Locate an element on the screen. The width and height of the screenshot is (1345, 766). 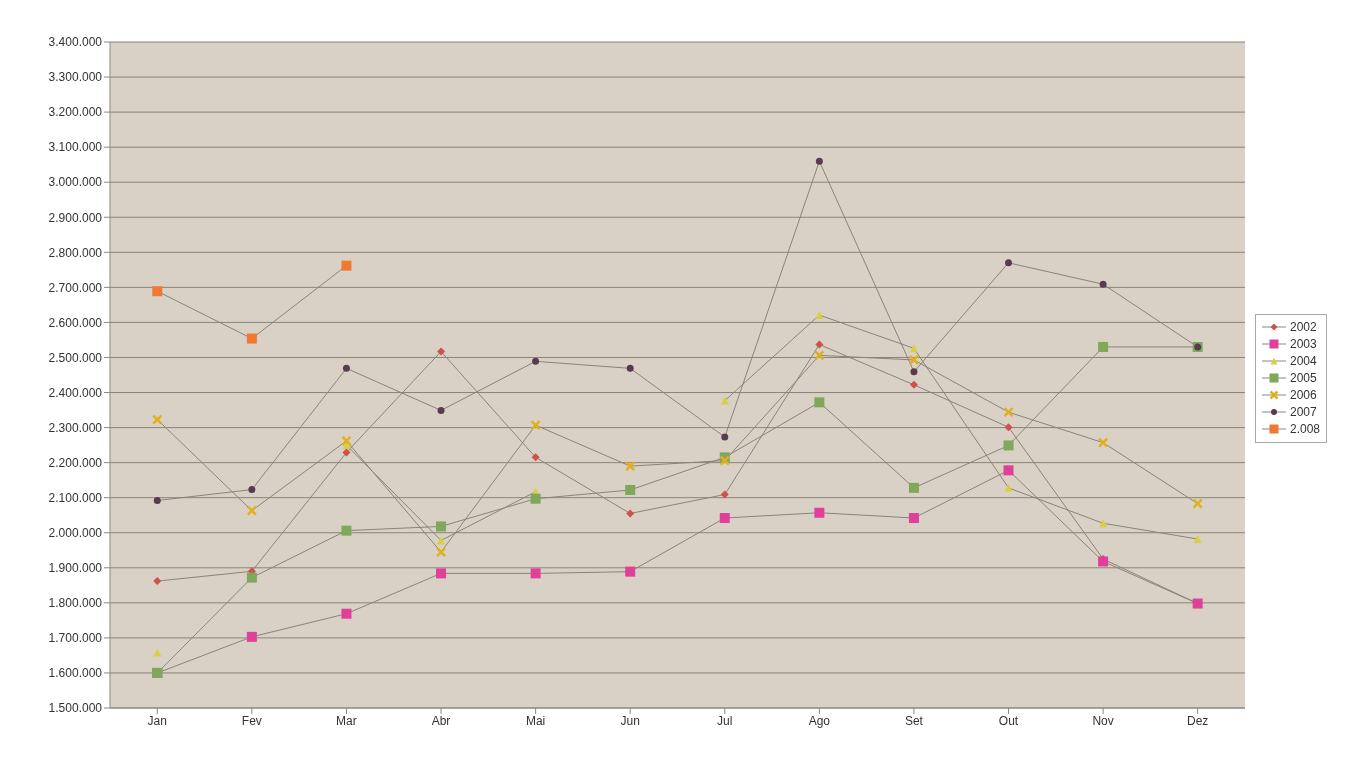
y-tick-label: 3.300.000 is located at coordinates (75, 77).